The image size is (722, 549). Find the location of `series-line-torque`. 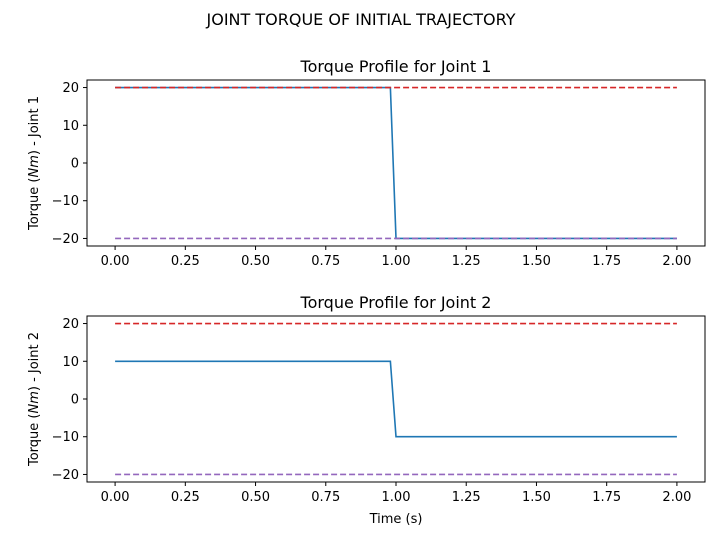

series-line-torque is located at coordinates (396, 399).